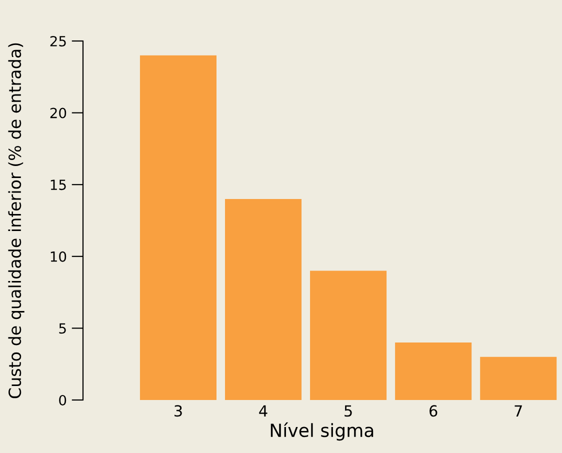  What do you see at coordinates (58, 256) in the screenshot?
I see `y-tick-label: 10` at bounding box center [58, 256].